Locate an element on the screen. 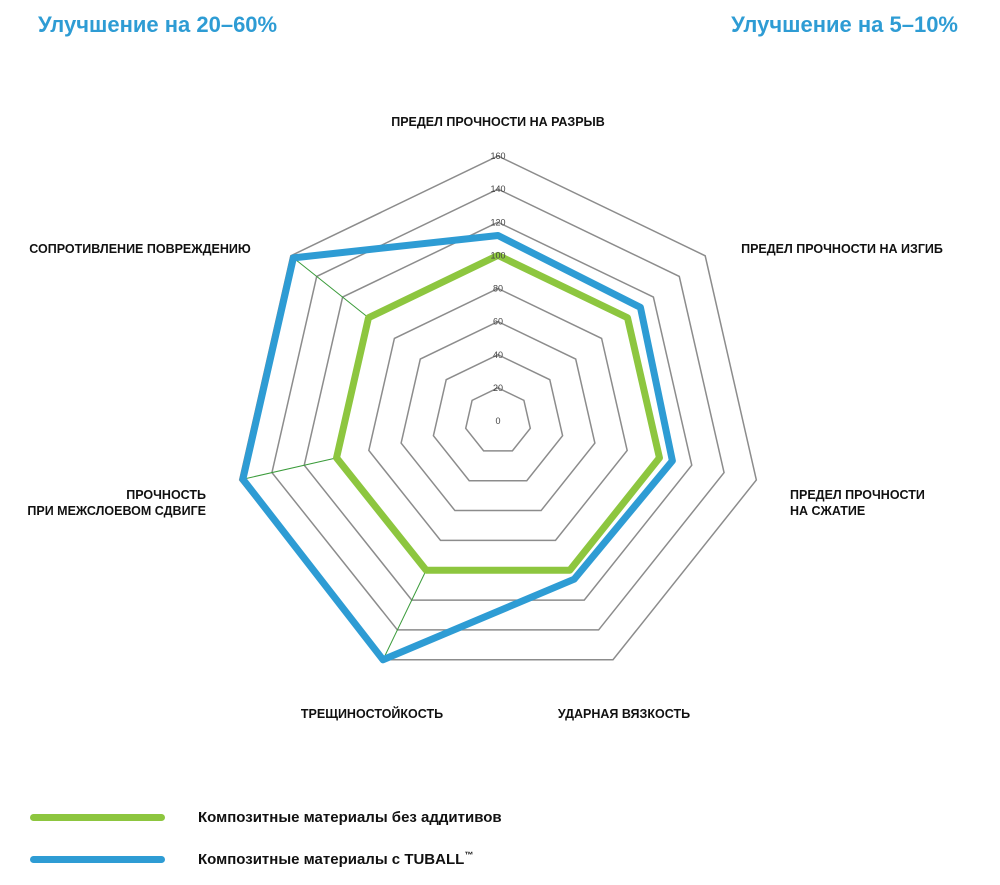  legend-item-without-additives: Композитные материалы без аддитивов is located at coordinates (380, 817).